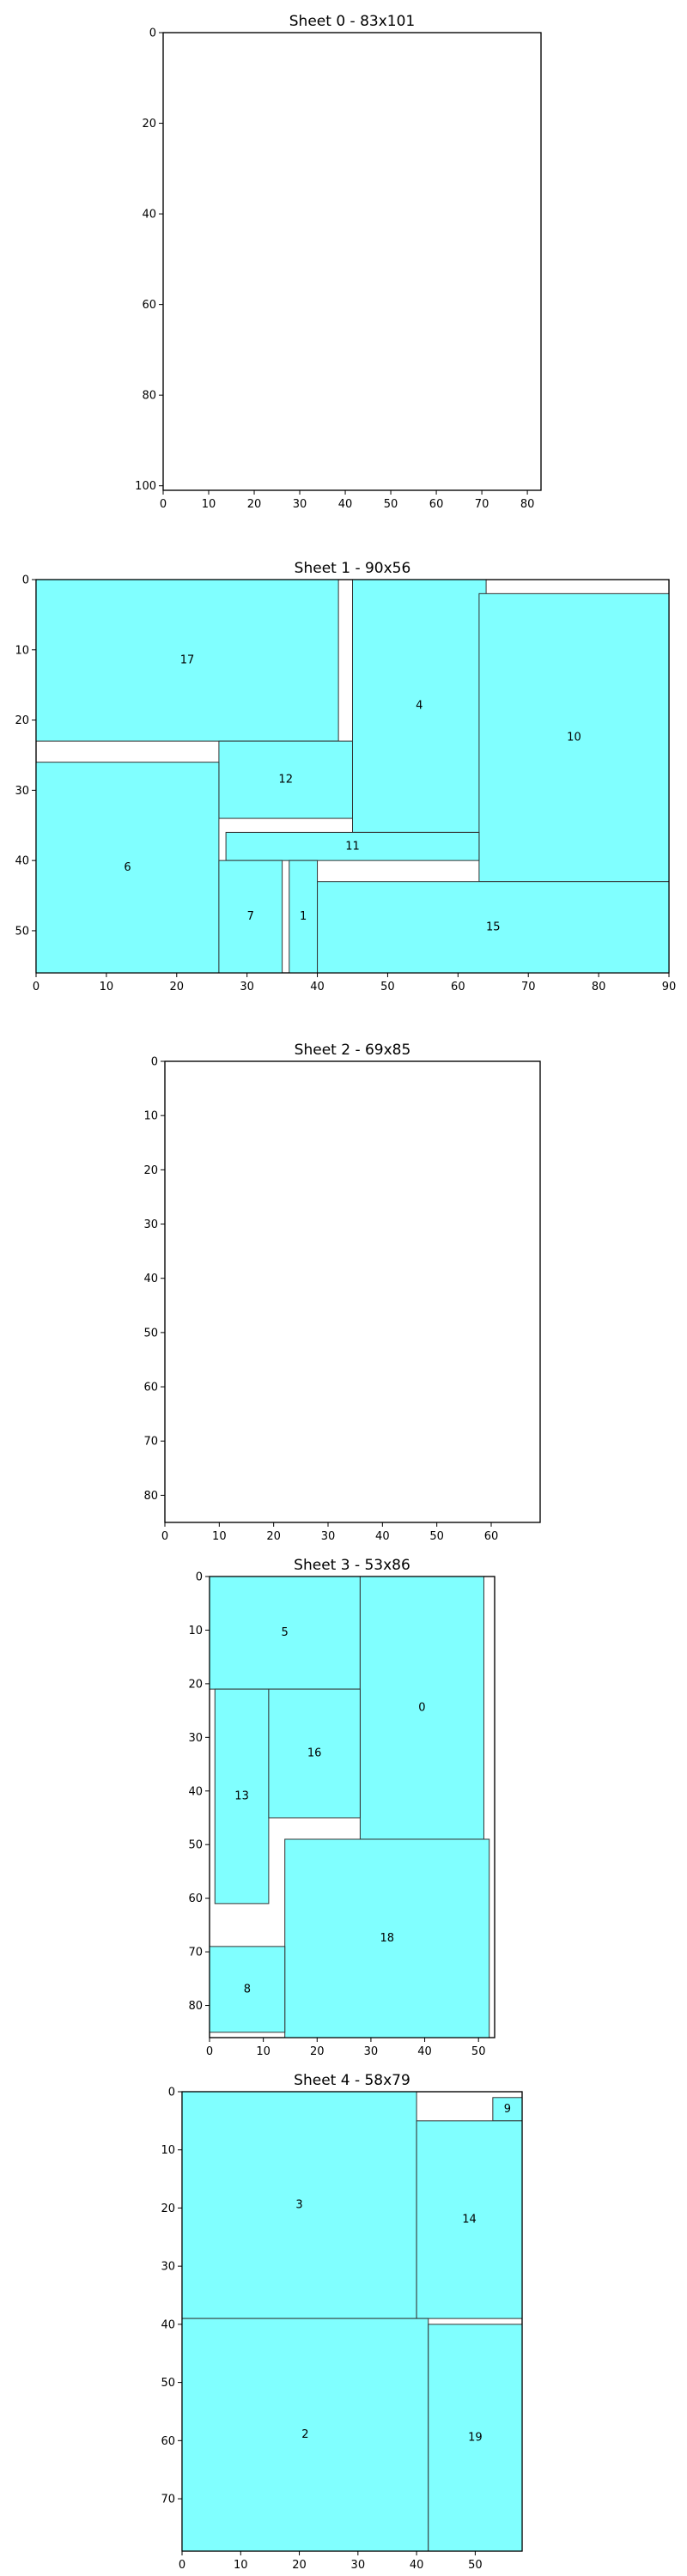  What do you see at coordinates (352, 21) in the screenshot?
I see `sheet-title: Sheet 0 - 83x101` at bounding box center [352, 21].